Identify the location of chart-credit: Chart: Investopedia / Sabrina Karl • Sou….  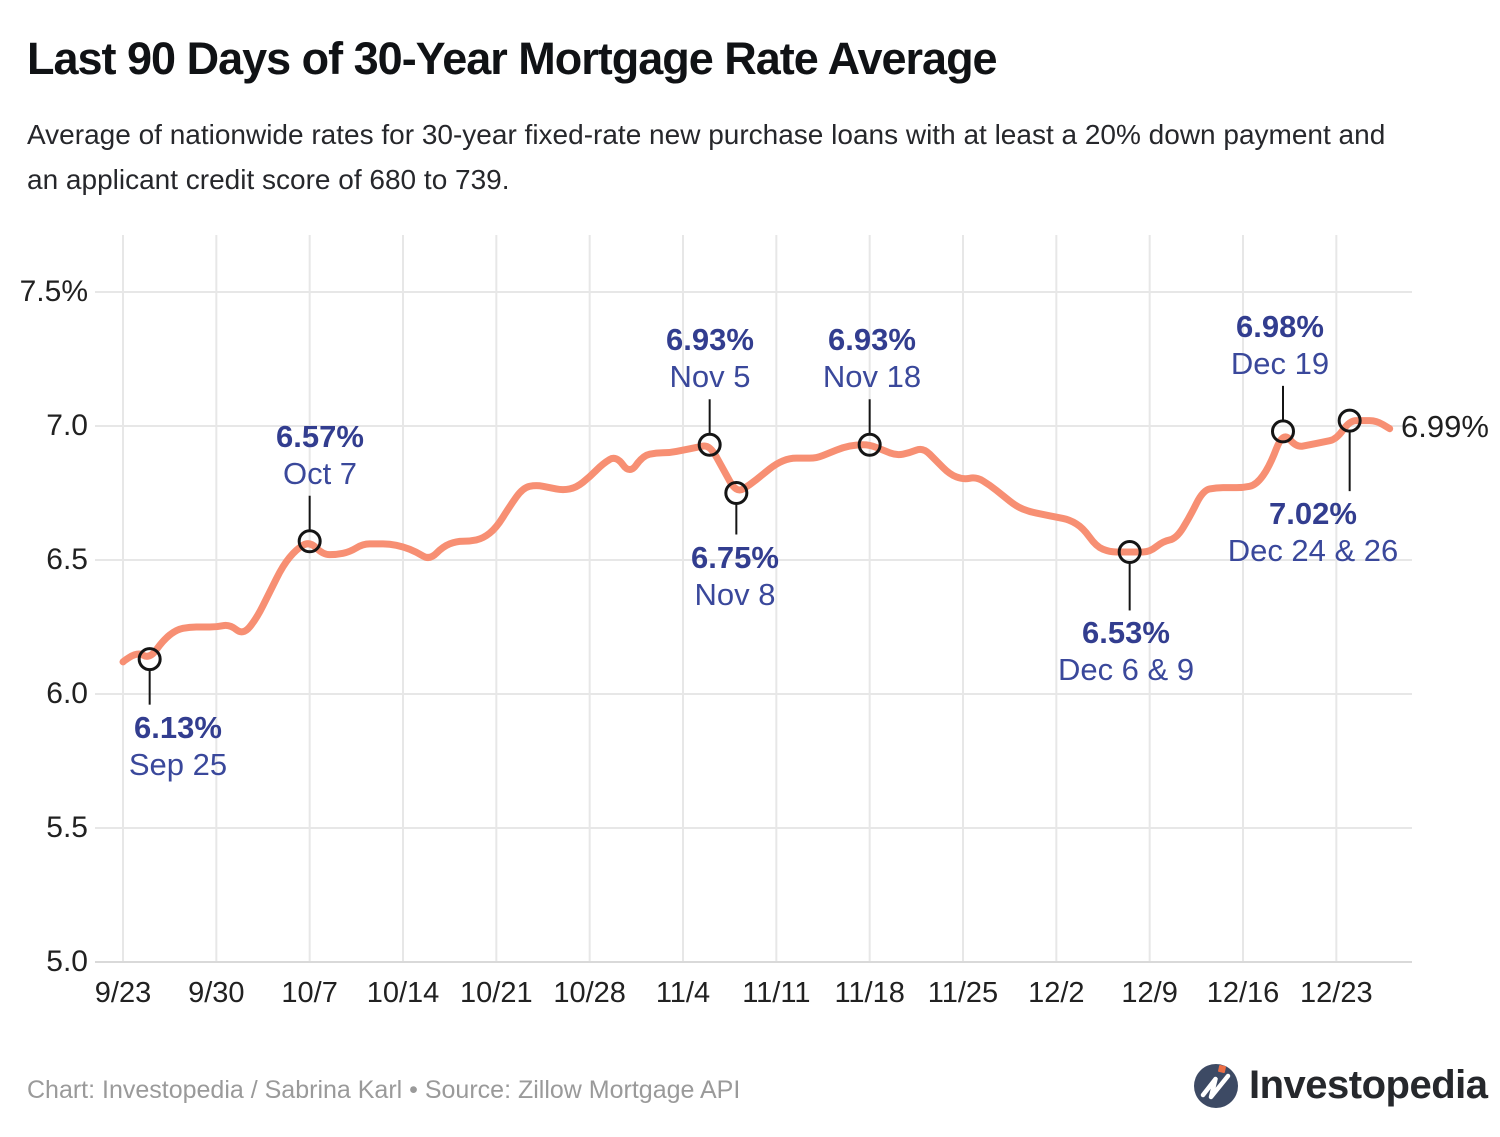
(384, 1090).